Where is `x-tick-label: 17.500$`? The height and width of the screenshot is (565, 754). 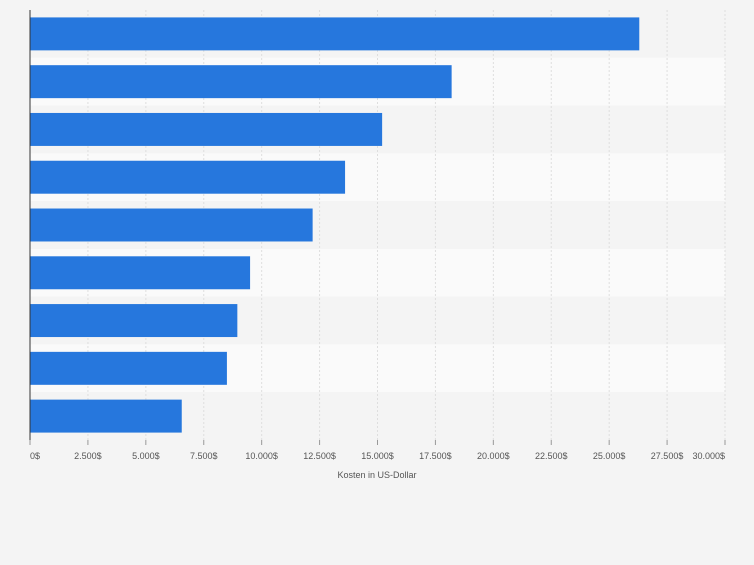 x-tick-label: 17.500$ is located at coordinates (435, 456).